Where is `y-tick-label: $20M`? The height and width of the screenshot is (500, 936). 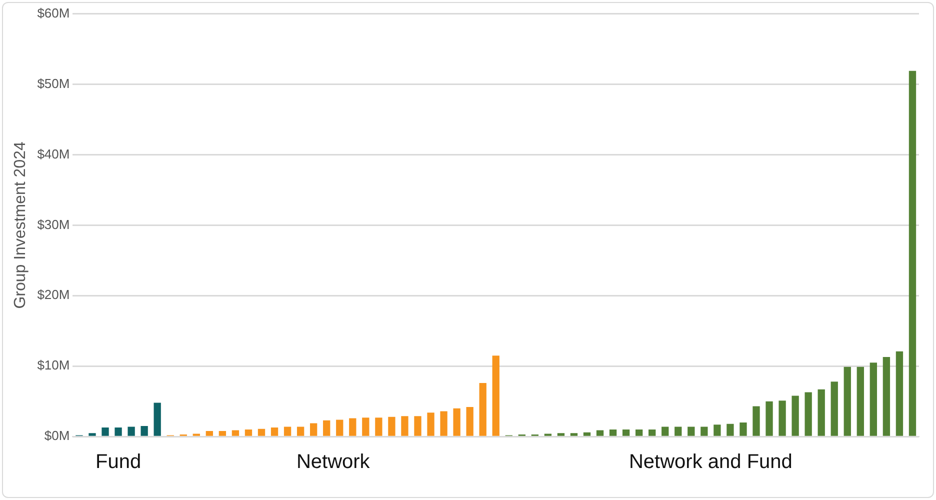 y-tick-label: $20M is located at coordinates (53, 294).